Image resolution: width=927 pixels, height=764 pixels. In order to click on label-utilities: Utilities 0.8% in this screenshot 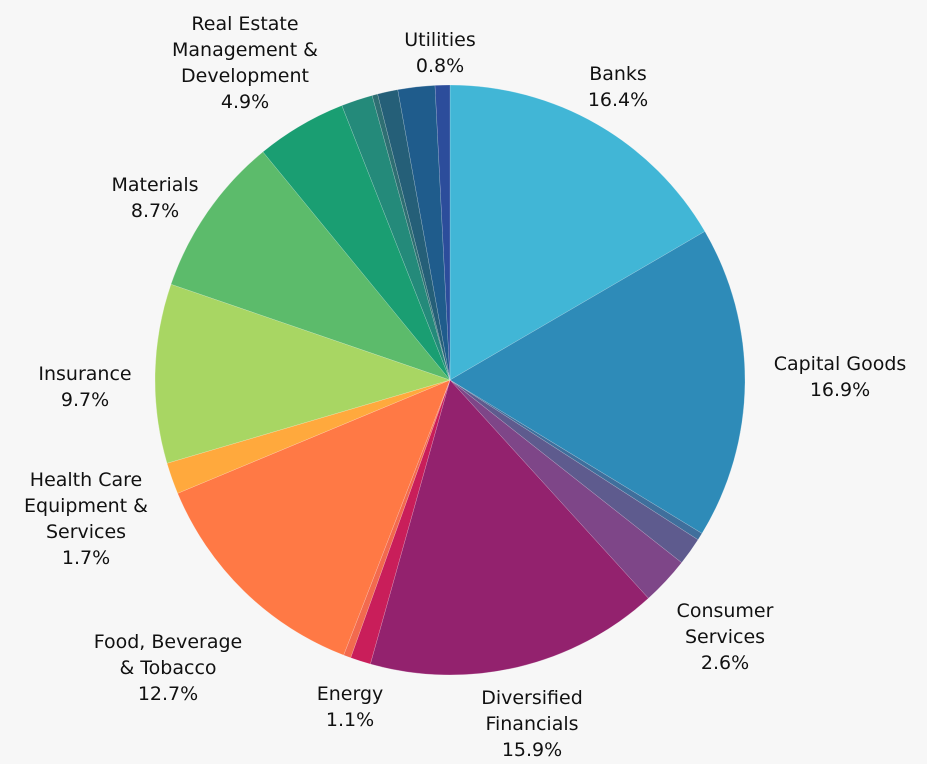, I will do `click(440, 53)`.